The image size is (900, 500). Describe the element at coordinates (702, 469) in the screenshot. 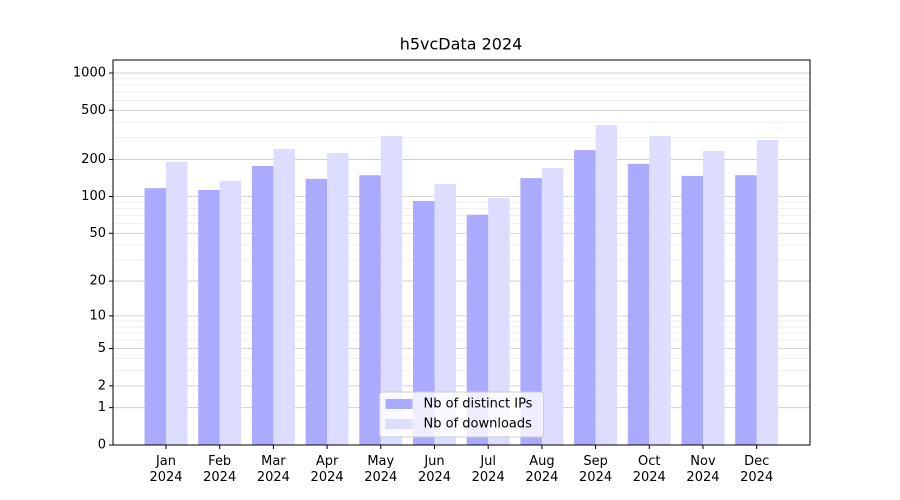

I see `x-tick-label: Nov 2024` at that location.